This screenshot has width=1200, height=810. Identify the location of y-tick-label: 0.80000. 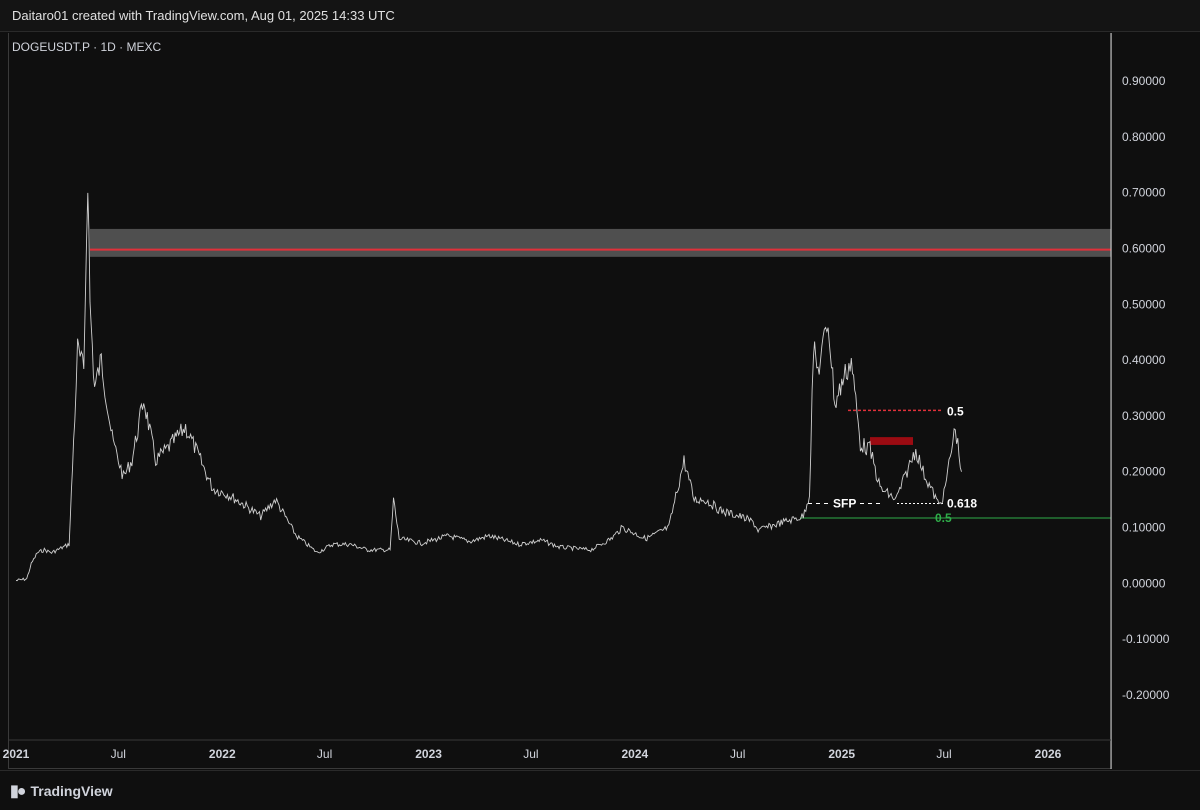
(1144, 137).